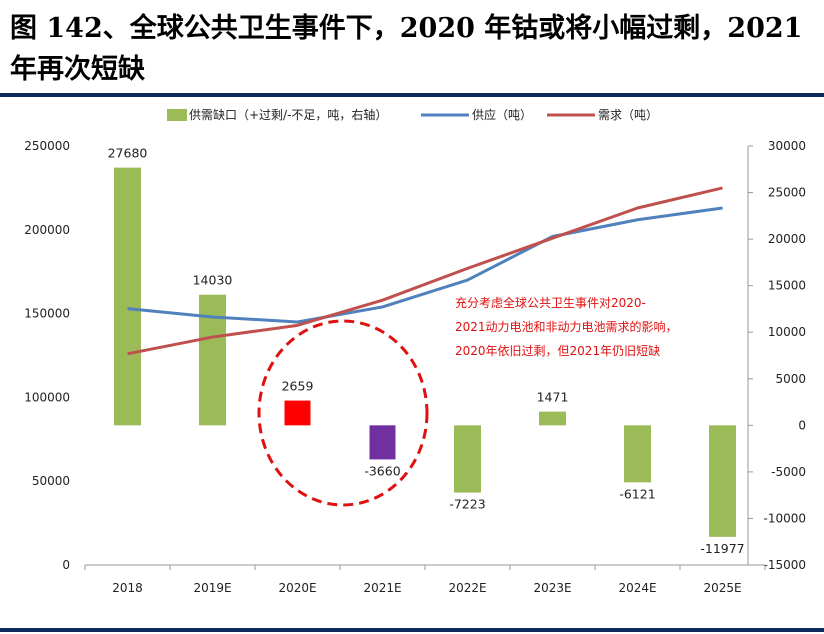  I want to click on x-axis-tick-label: 2023E, so click(552, 588).